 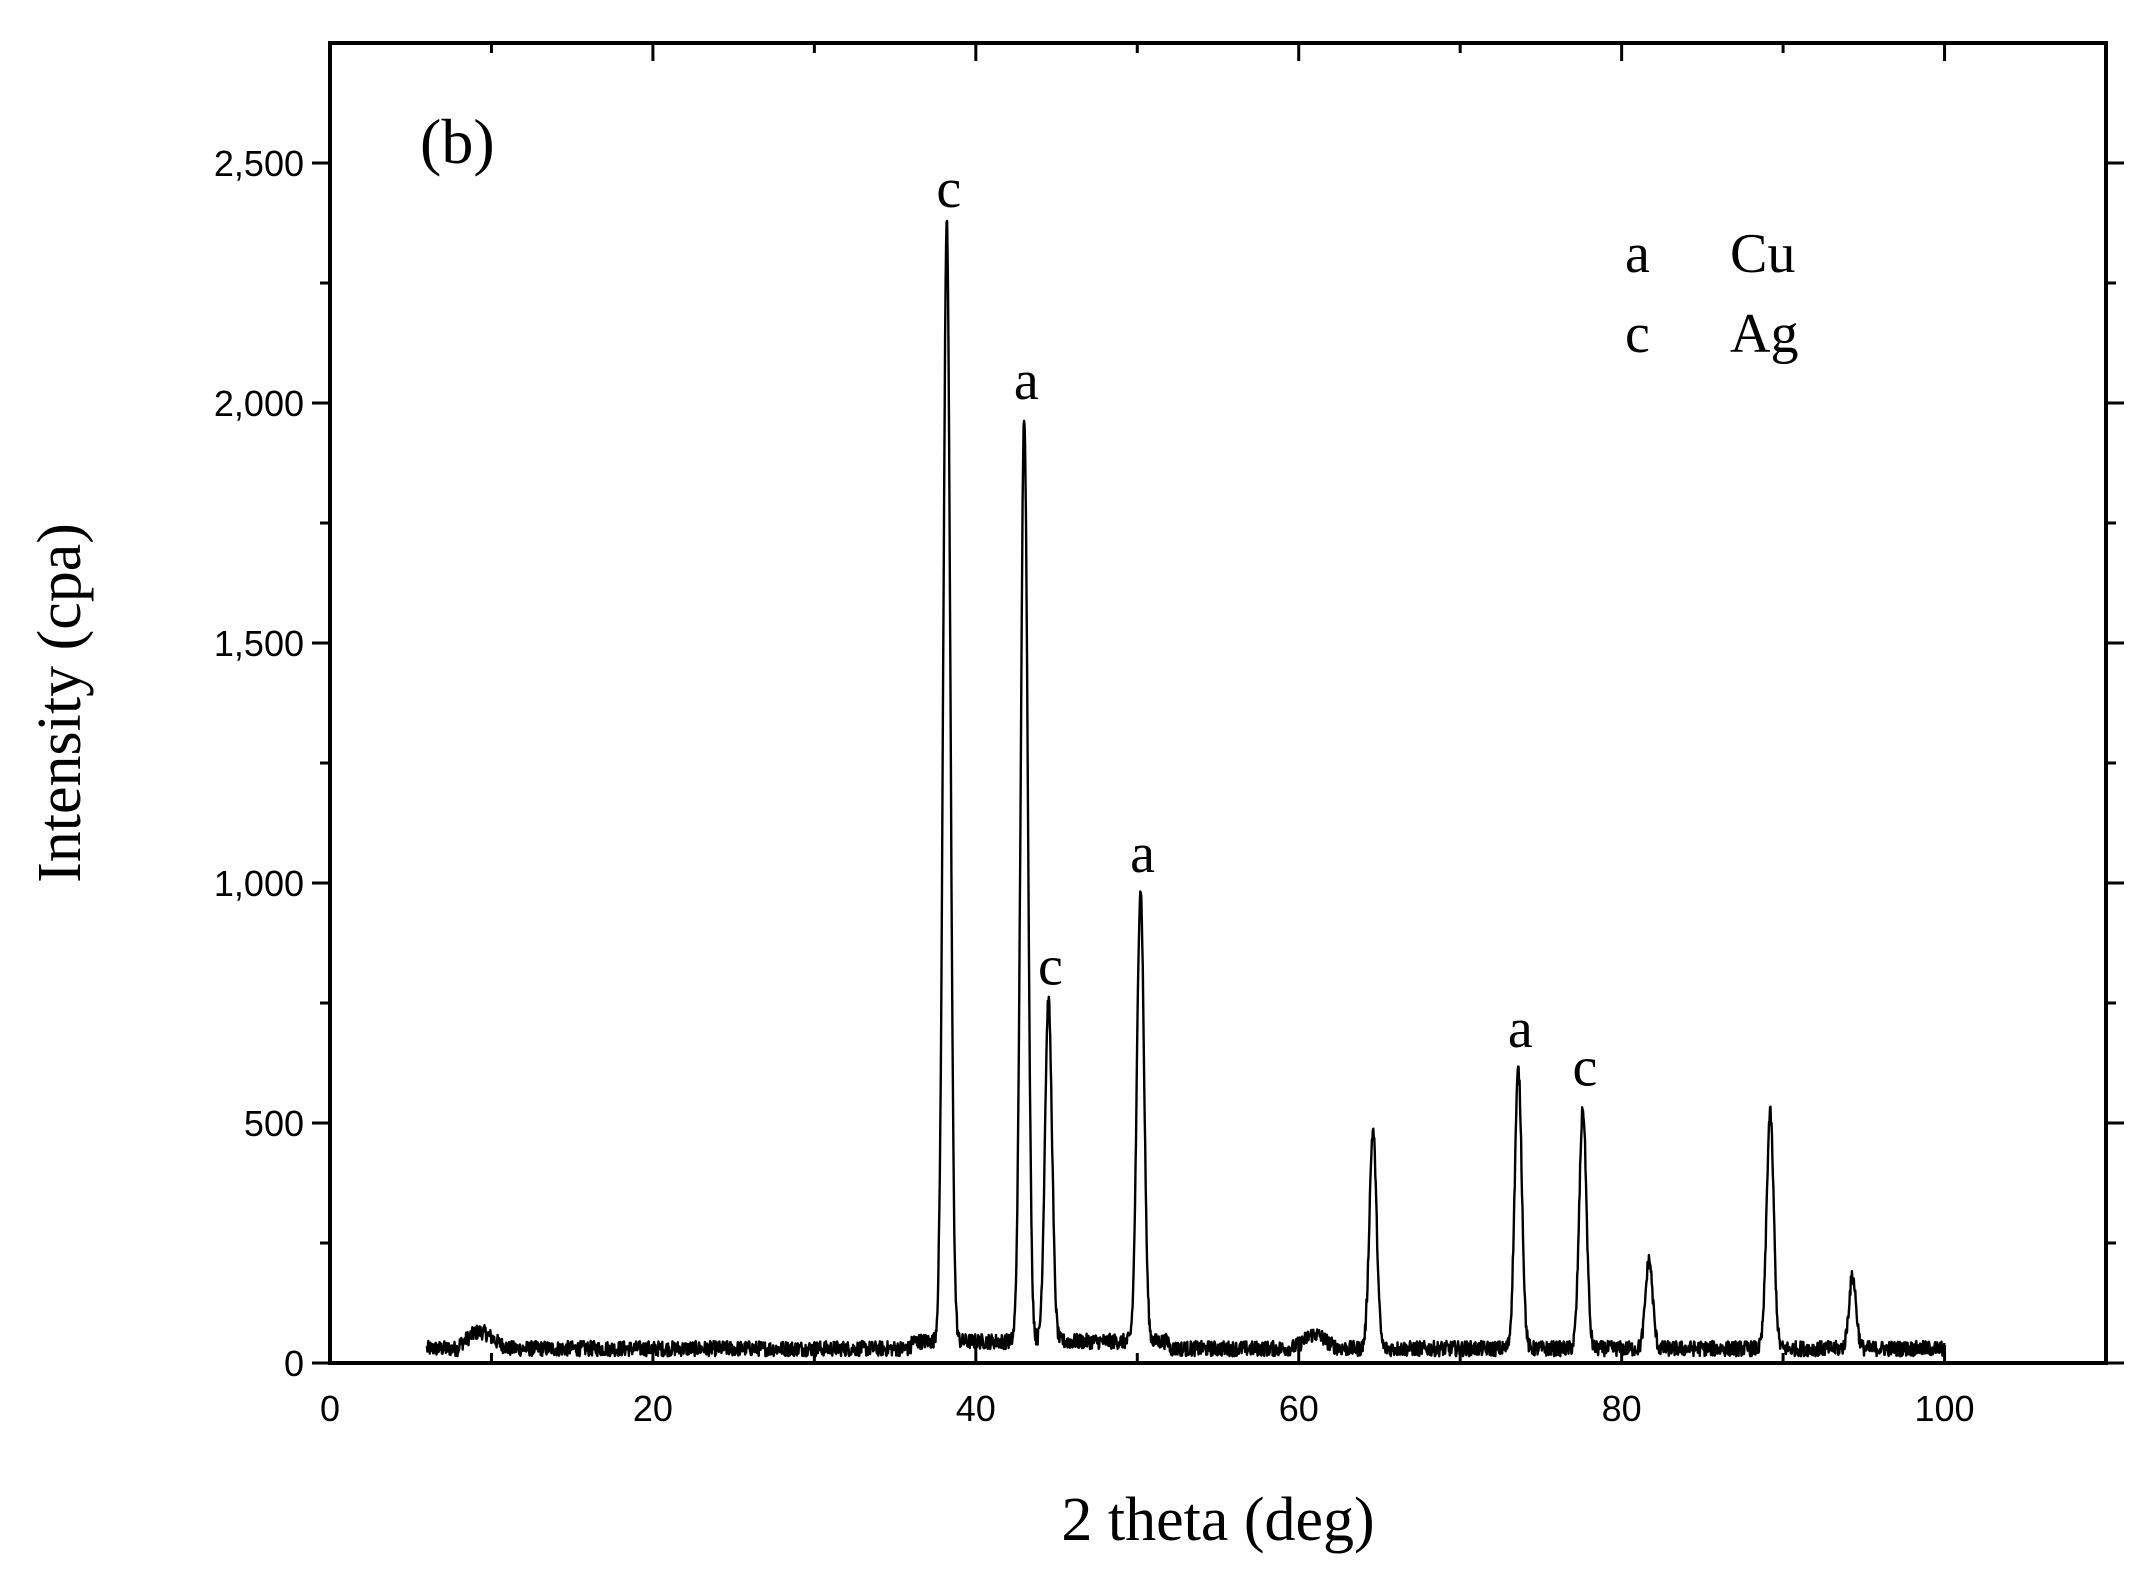 What do you see at coordinates (1945, 1408) in the screenshot?
I see `x-tick-label: 100` at bounding box center [1945, 1408].